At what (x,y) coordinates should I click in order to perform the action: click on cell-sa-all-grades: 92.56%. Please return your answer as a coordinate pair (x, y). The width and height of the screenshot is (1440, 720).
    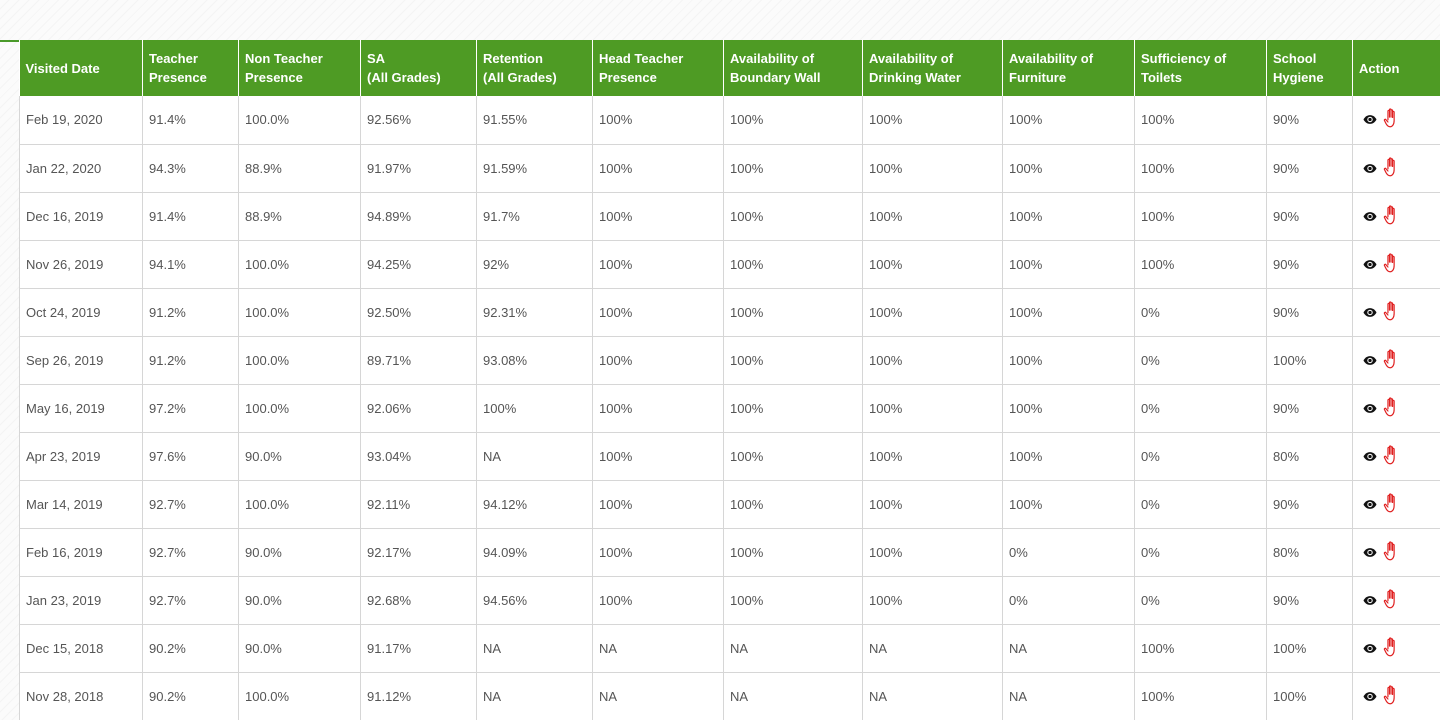
    Looking at the image, I should click on (418, 120).